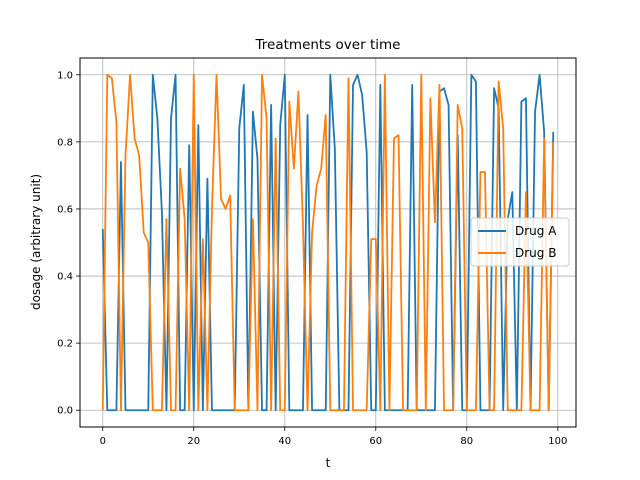 The height and width of the screenshot is (480, 640). What do you see at coordinates (328, 463) in the screenshot?
I see `x-axis-label: t` at bounding box center [328, 463].